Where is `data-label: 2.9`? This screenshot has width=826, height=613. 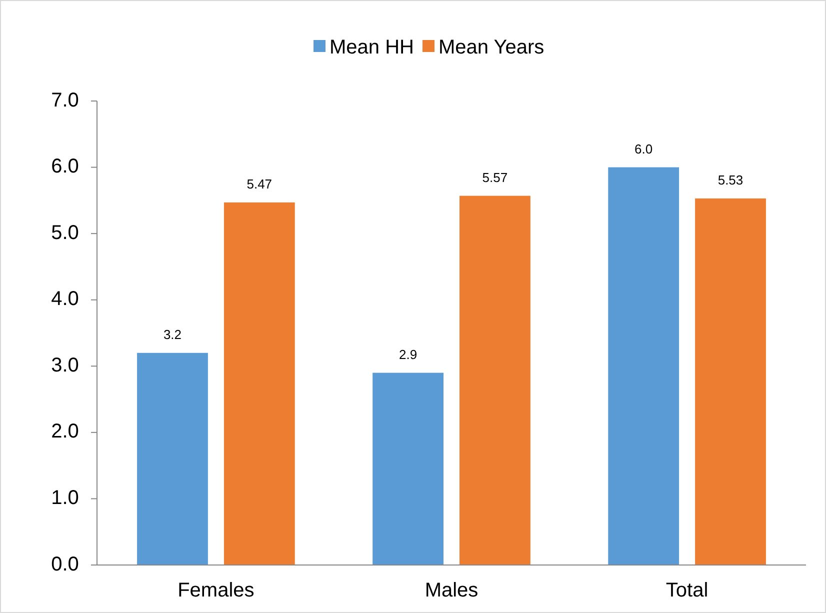 data-label: 2.9 is located at coordinates (408, 354).